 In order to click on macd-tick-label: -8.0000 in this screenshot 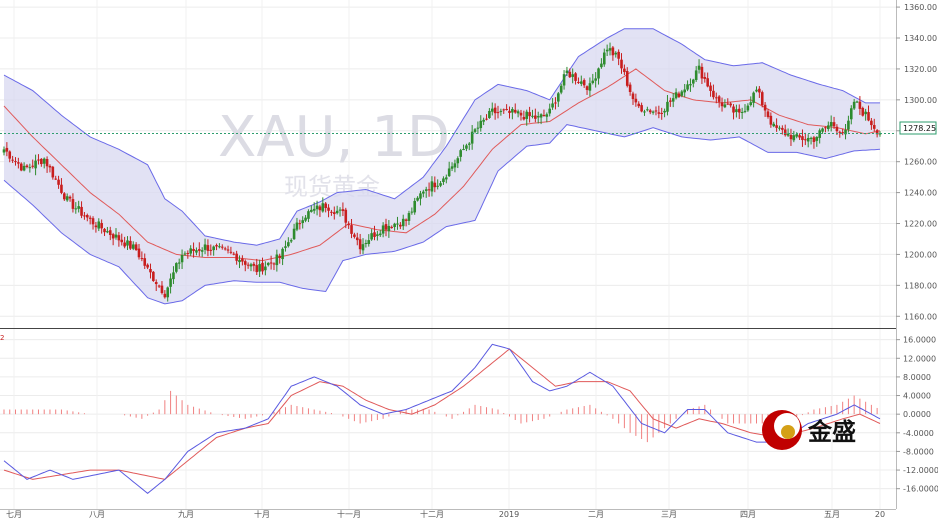, I will do `click(918, 451)`.